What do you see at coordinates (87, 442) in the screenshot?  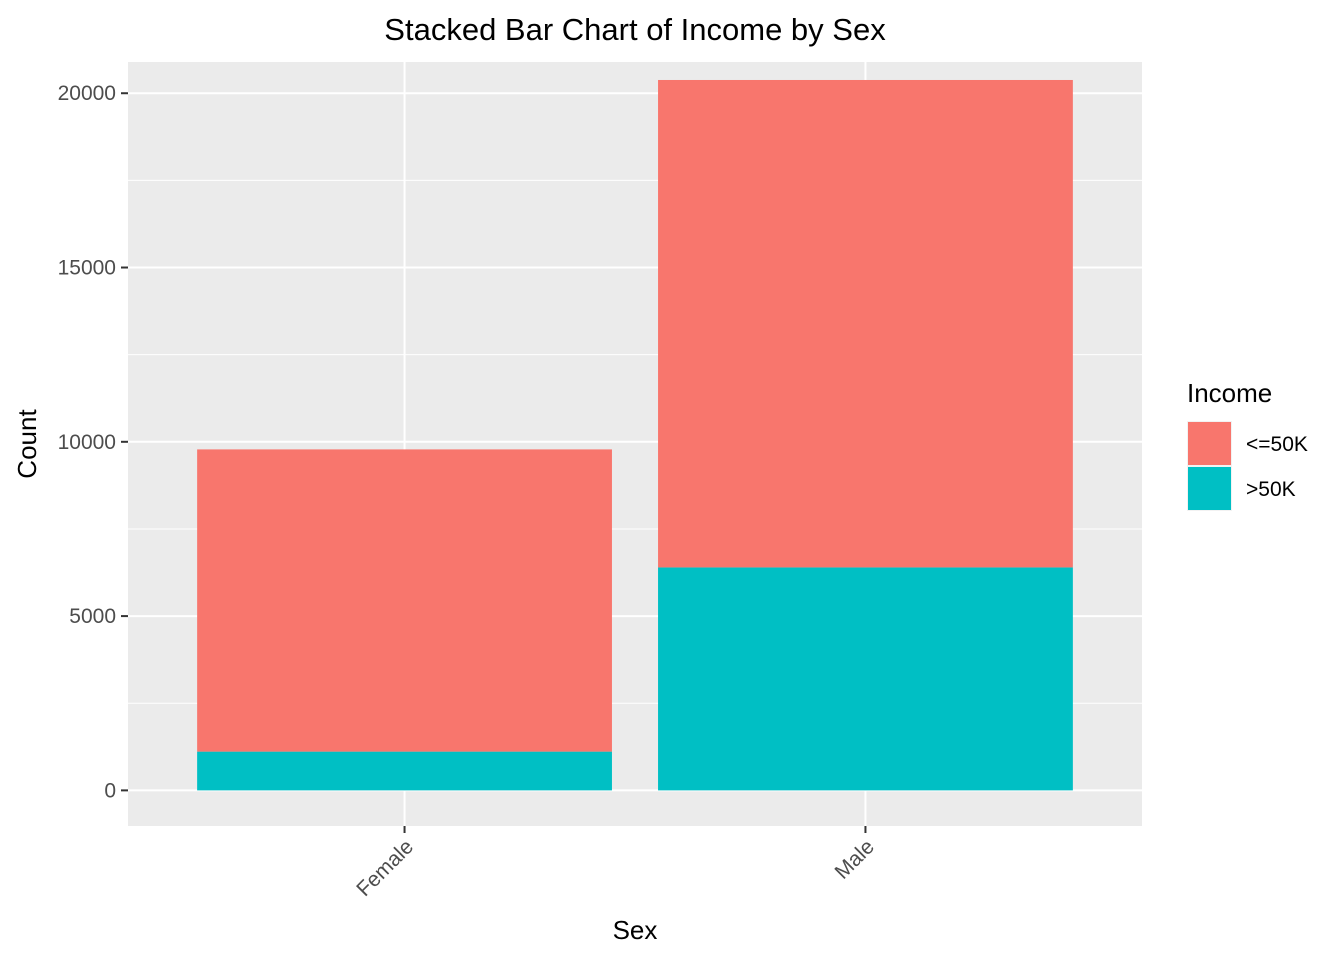 I see `y-tick-label: 10000` at bounding box center [87, 442].